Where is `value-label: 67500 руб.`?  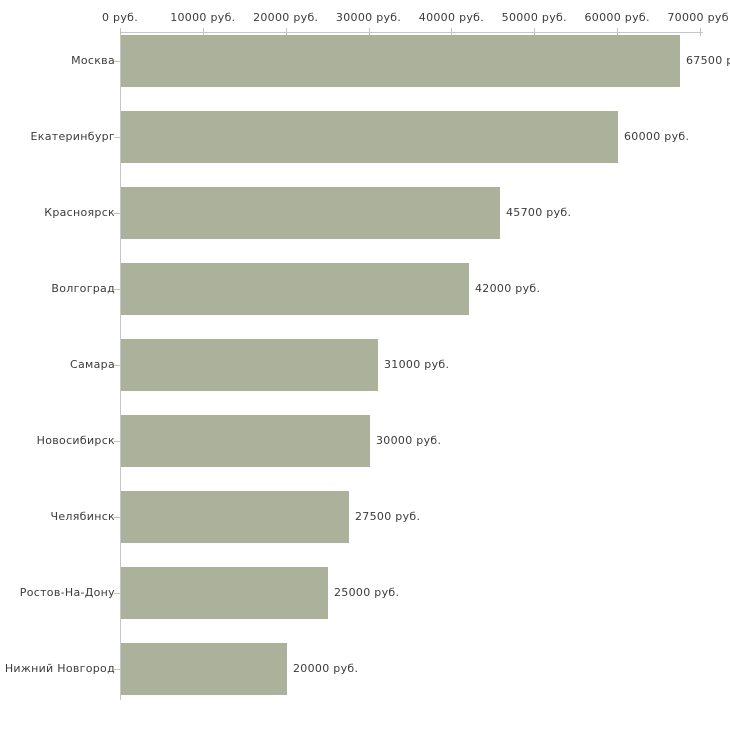 value-label: 67500 руб. is located at coordinates (708, 60).